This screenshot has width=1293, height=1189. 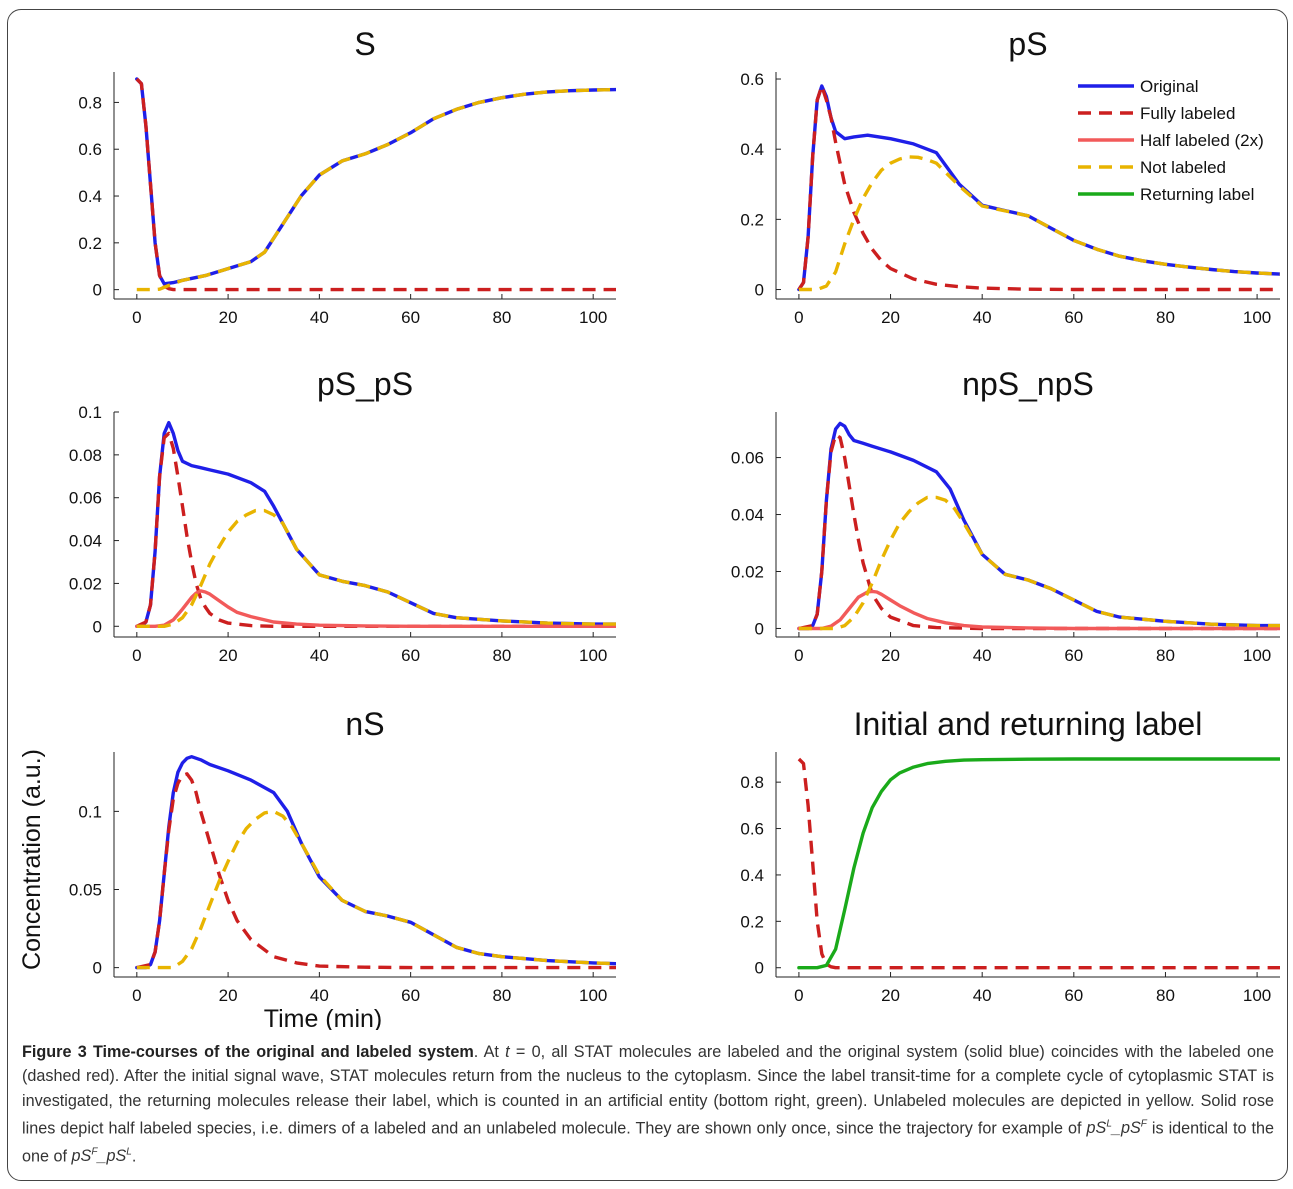 What do you see at coordinates (1202, 140) in the screenshot?
I see `legend-label: Half labeled (2x)` at bounding box center [1202, 140].